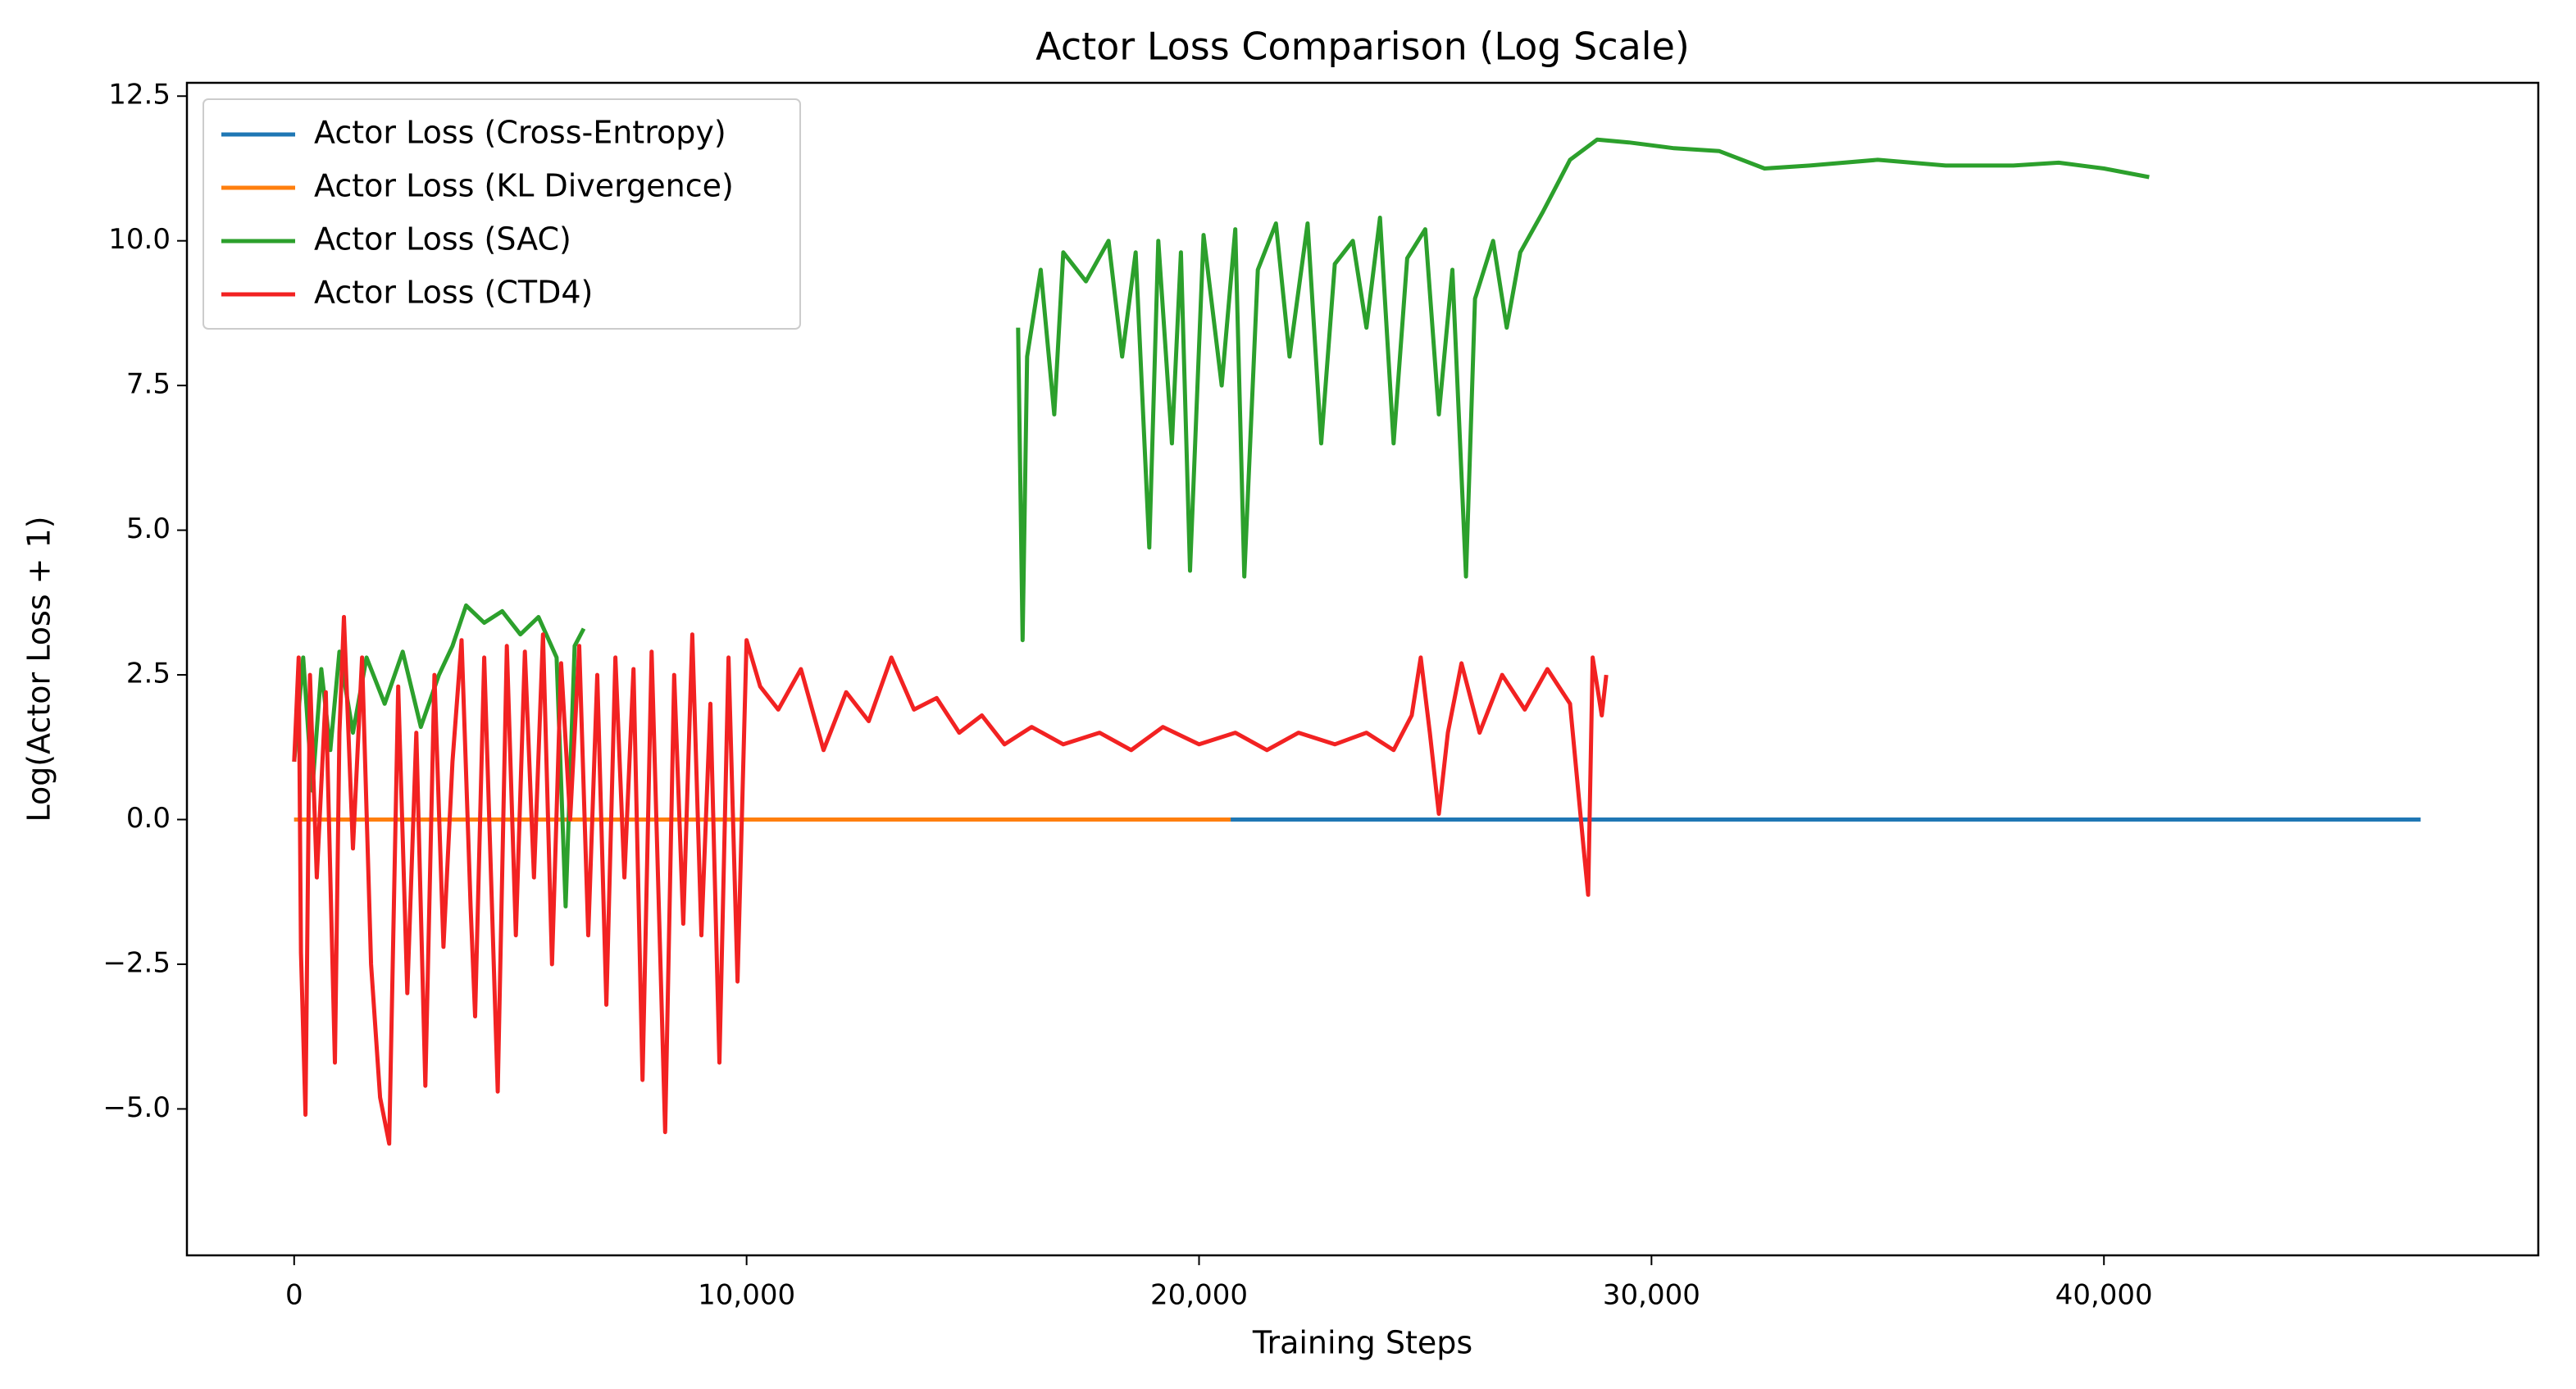  Describe the element at coordinates (139, 239) in the screenshot. I see `y-tick-label: 10.0` at that location.